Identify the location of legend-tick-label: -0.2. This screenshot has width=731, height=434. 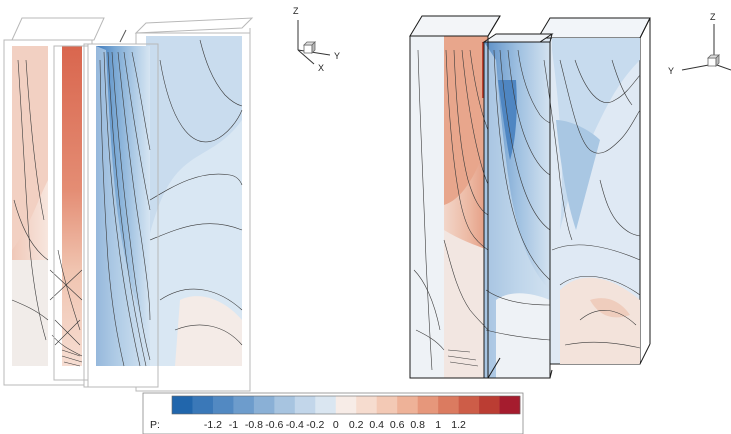
(315, 425).